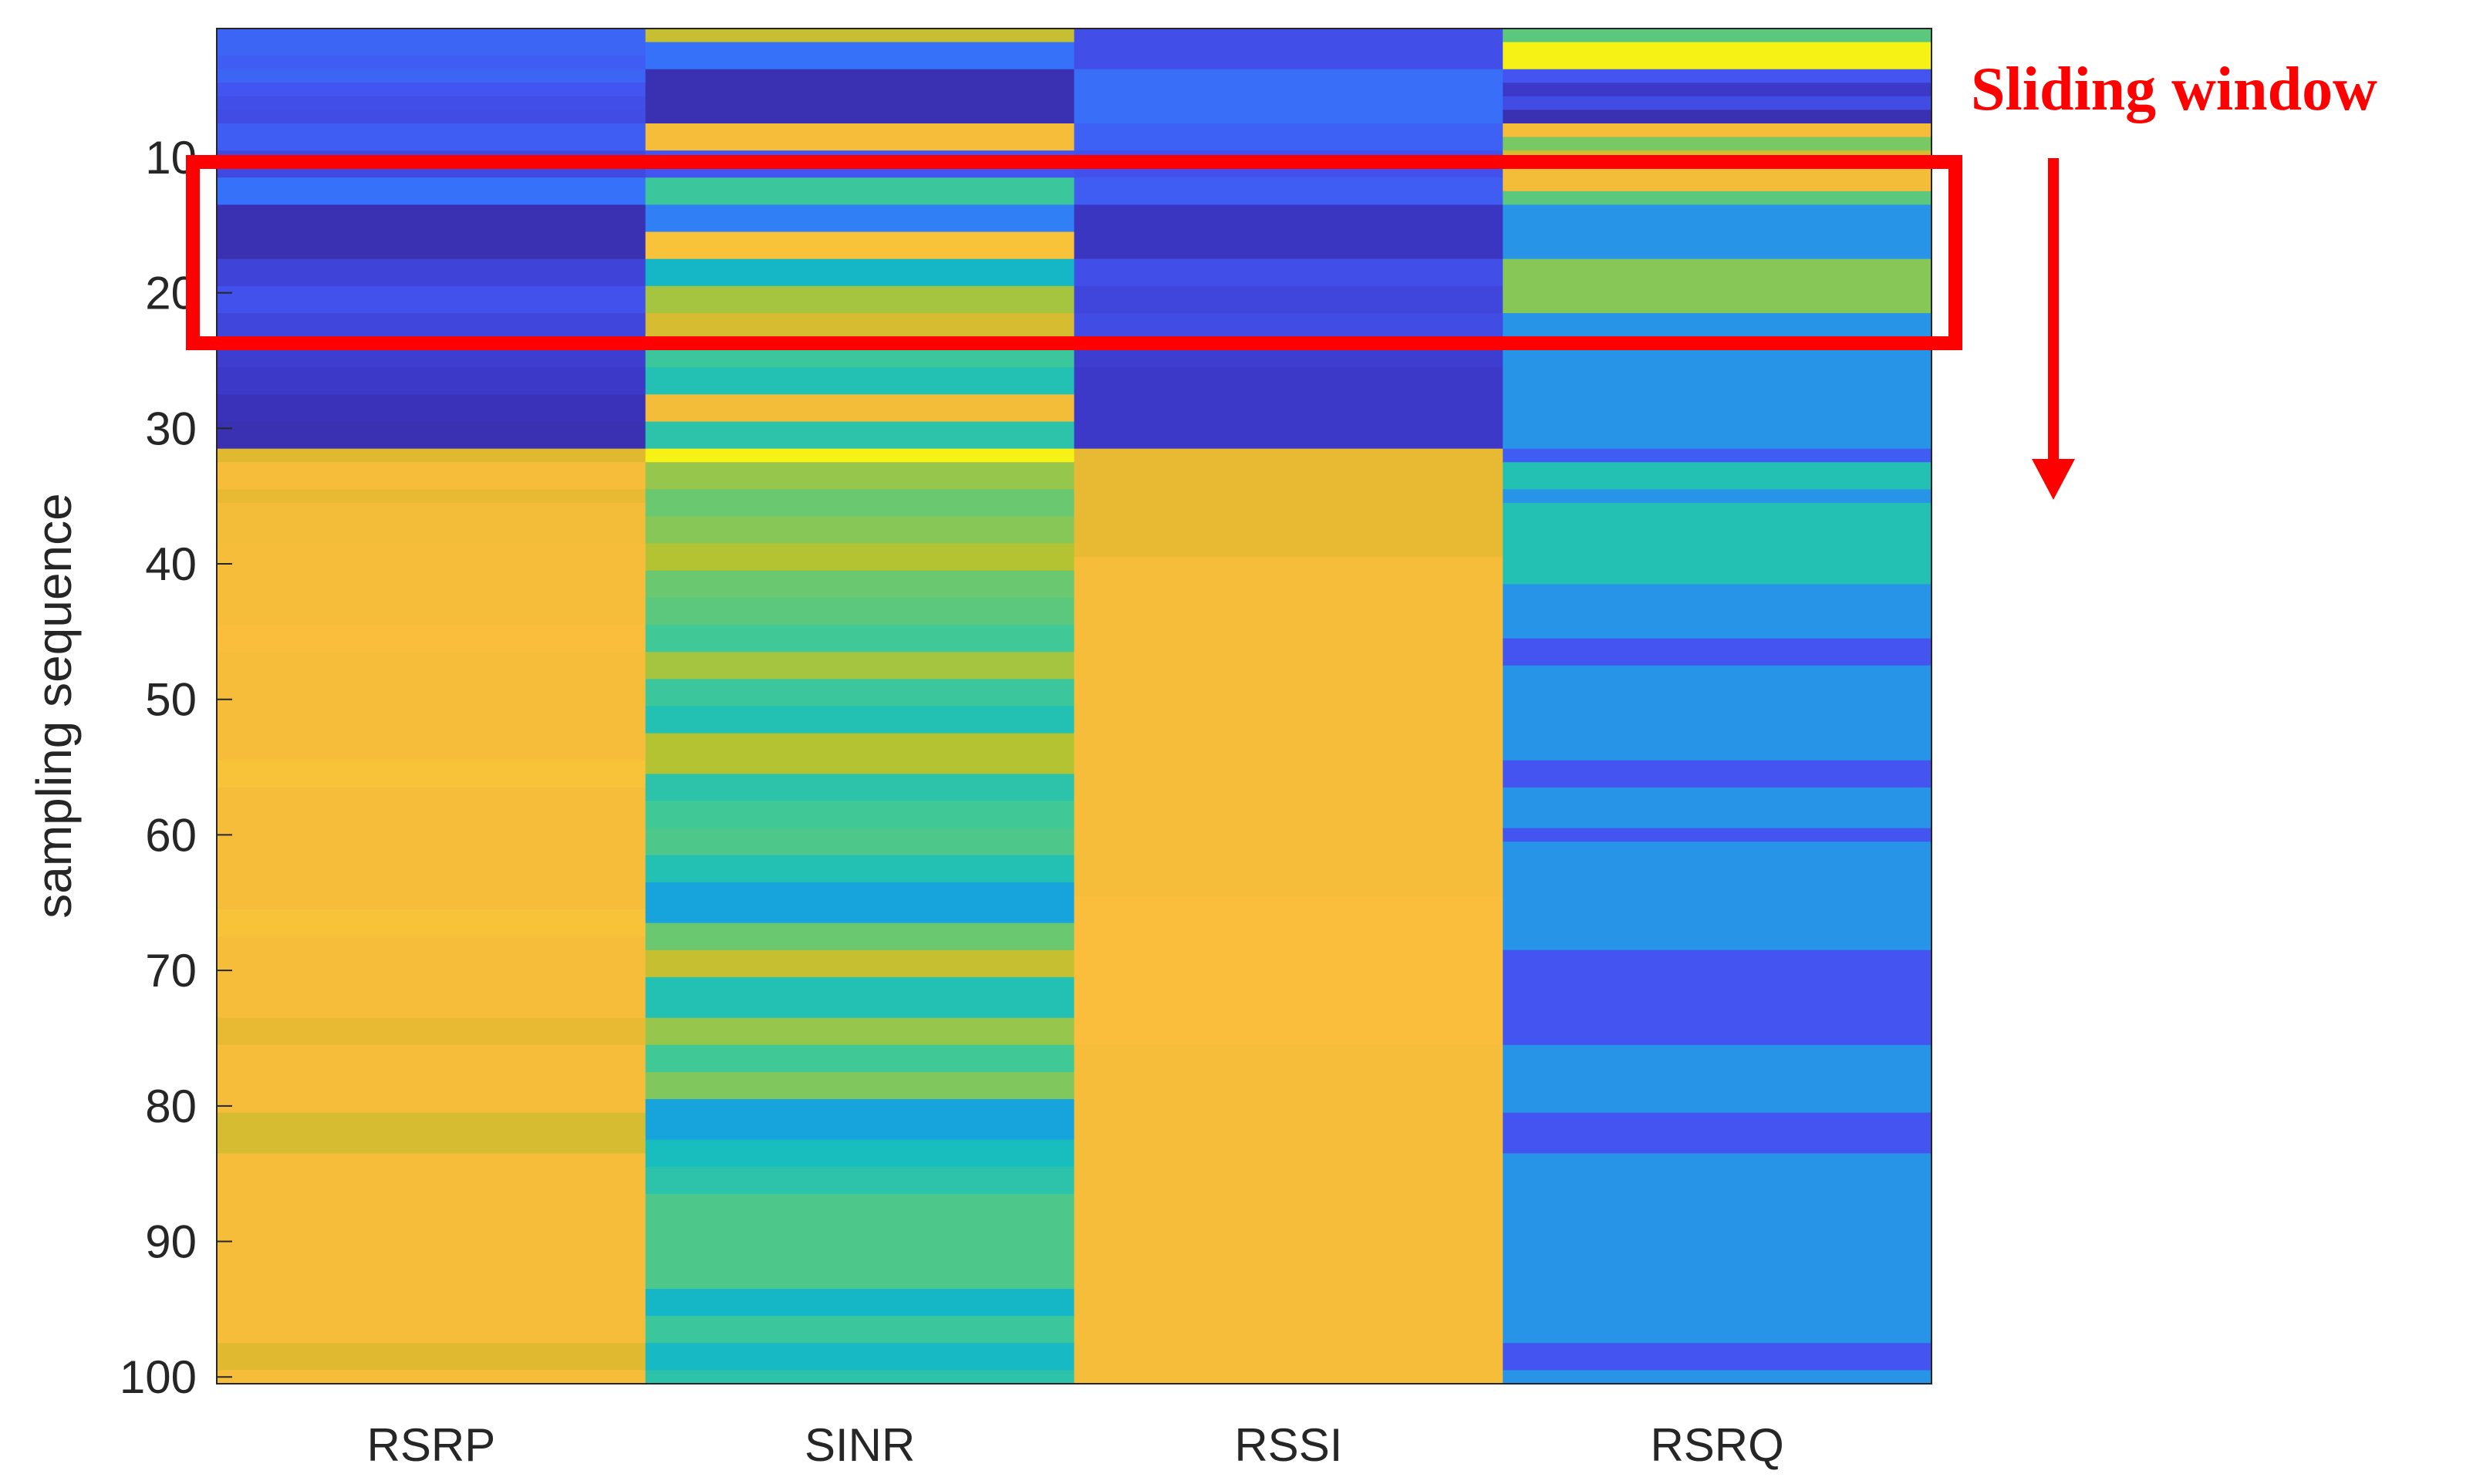 The width and height of the screenshot is (2473, 1484). Describe the element at coordinates (171, 835) in the screenshot. I see `y-tick-label: 60` at that location.